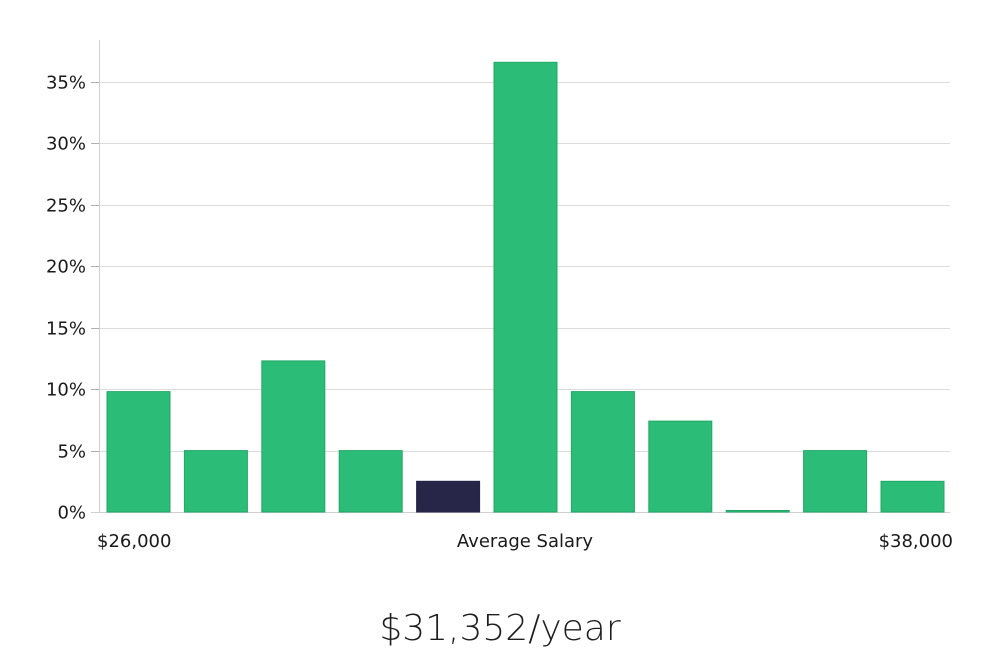 This screenshot has height=660, width=1000. What do you see at coordinates (66, 390) in the screenshot?
I see `y-tick-label: 10%` at bounding box center [66, 390].